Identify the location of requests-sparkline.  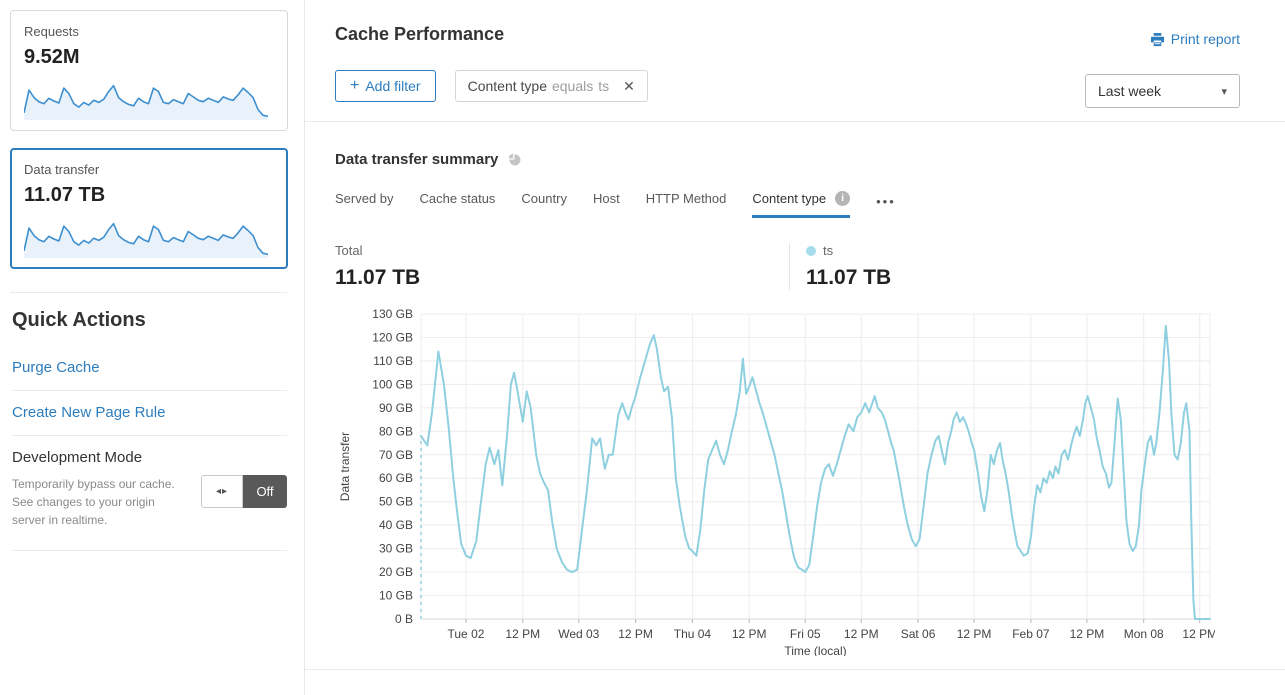
(146, 102).